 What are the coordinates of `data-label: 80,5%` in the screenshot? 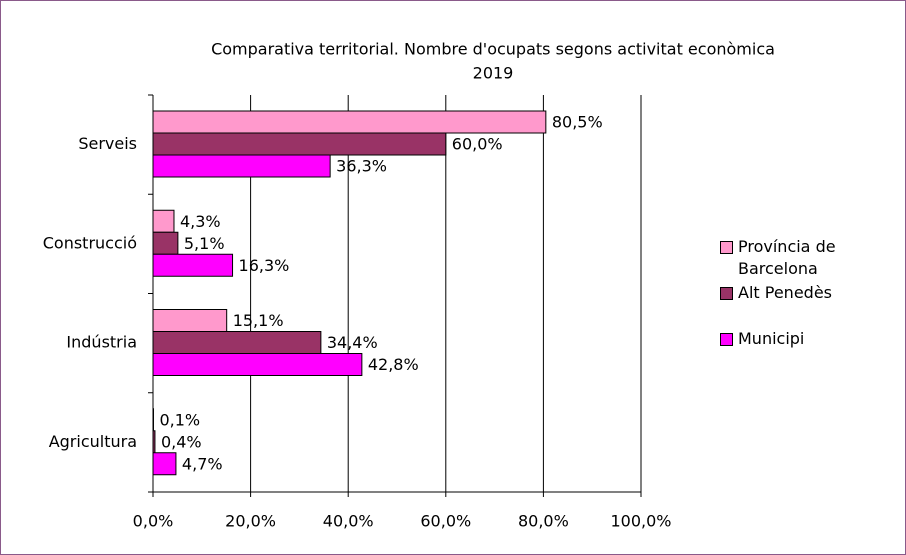 It's located at (577, 122).